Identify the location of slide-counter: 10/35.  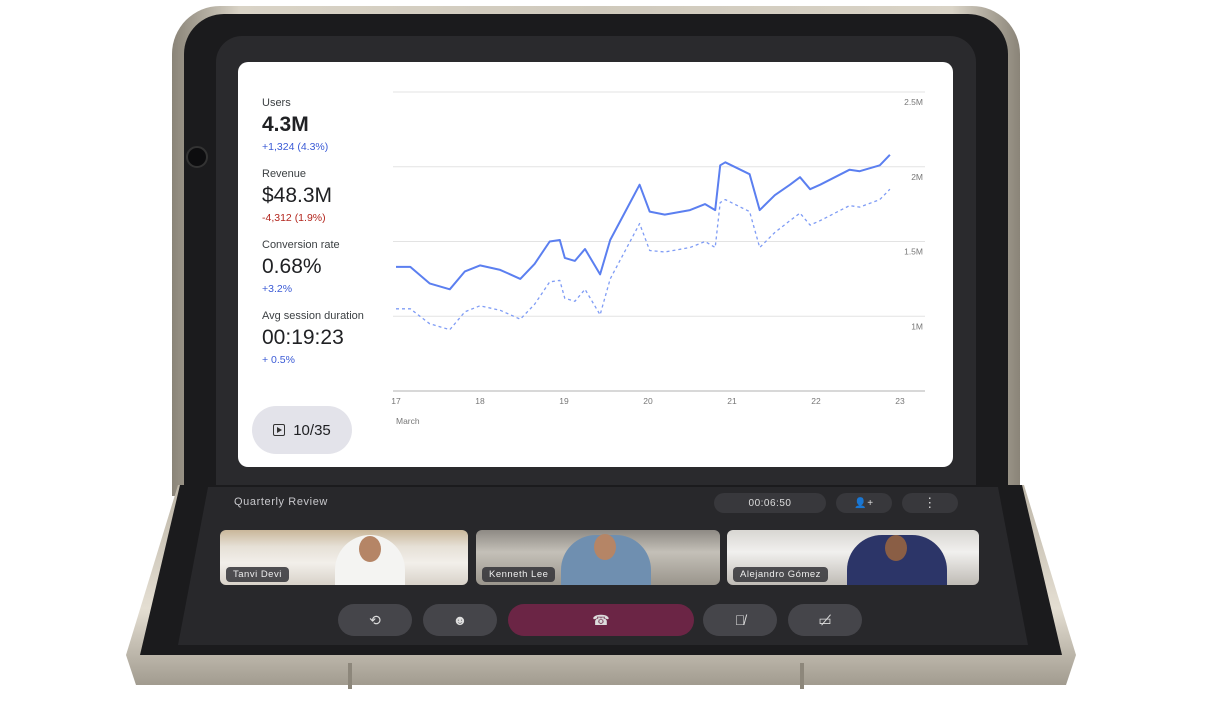
(312, 430).